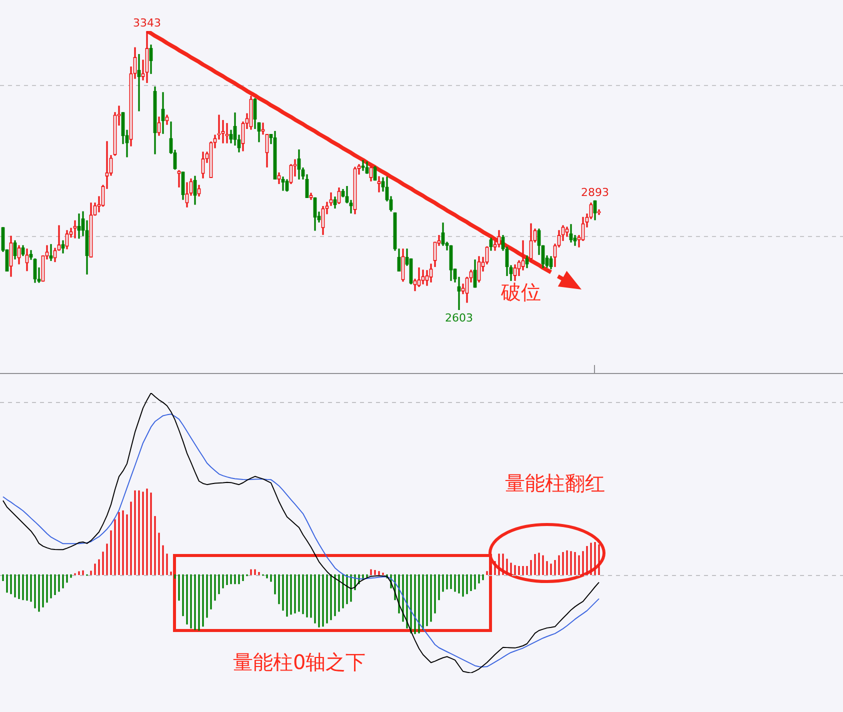 This screenshot has width=843, height=712. I want to click on annotation: 2603, so click(459, 317).